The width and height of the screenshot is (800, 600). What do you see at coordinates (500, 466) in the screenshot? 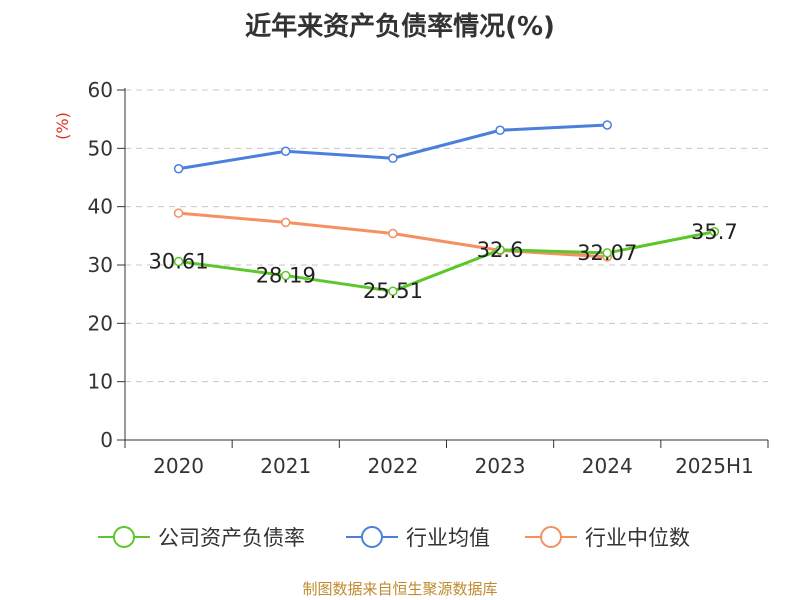
I see `x-tick-label: 2023` at bounding box center [500, 466].